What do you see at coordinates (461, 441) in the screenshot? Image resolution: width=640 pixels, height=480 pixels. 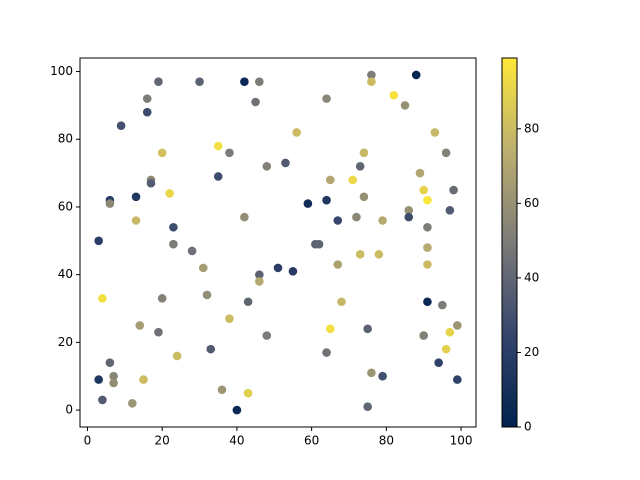 I see `x-tick-label: 100` at bounding box center [461, 441].